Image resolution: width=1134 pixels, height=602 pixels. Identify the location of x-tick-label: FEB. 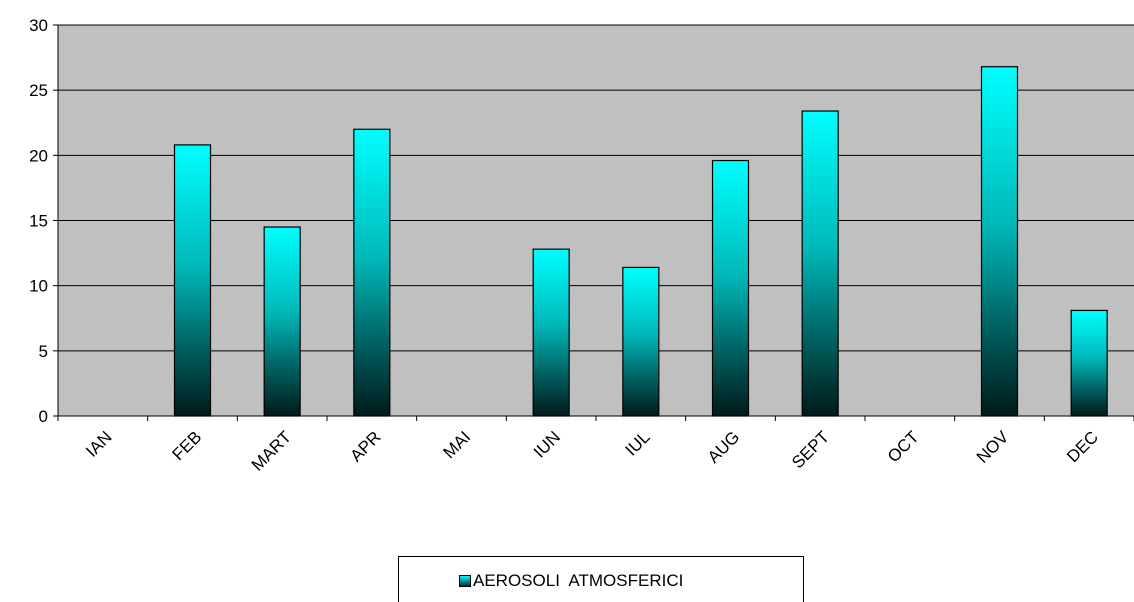
(187, 445).